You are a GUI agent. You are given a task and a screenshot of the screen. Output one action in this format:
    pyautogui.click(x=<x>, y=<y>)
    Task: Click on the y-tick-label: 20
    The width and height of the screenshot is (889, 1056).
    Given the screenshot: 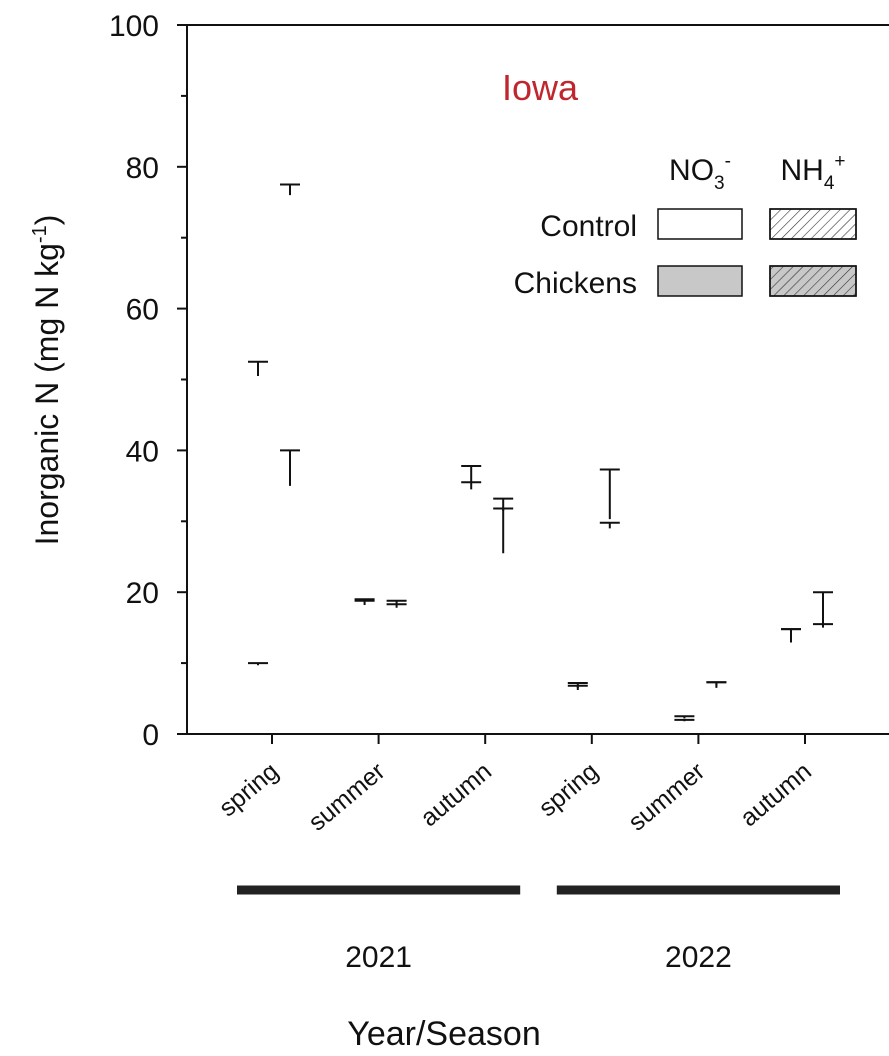 What is the action you would take?
    pyautogui.click(x=142, y=593)
    